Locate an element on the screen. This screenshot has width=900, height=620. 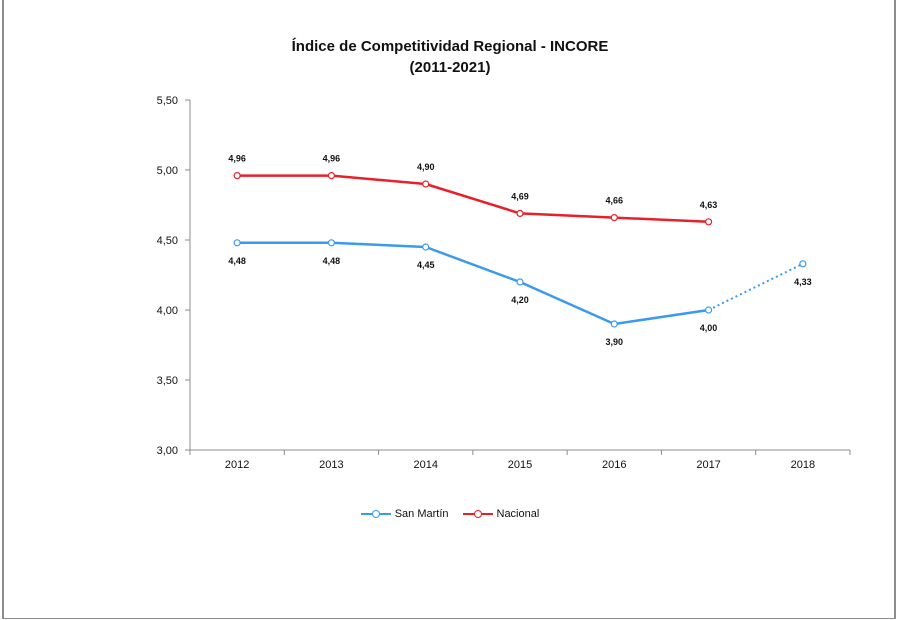
x-tick-label: 2015 is located at coordinates (520, 465).